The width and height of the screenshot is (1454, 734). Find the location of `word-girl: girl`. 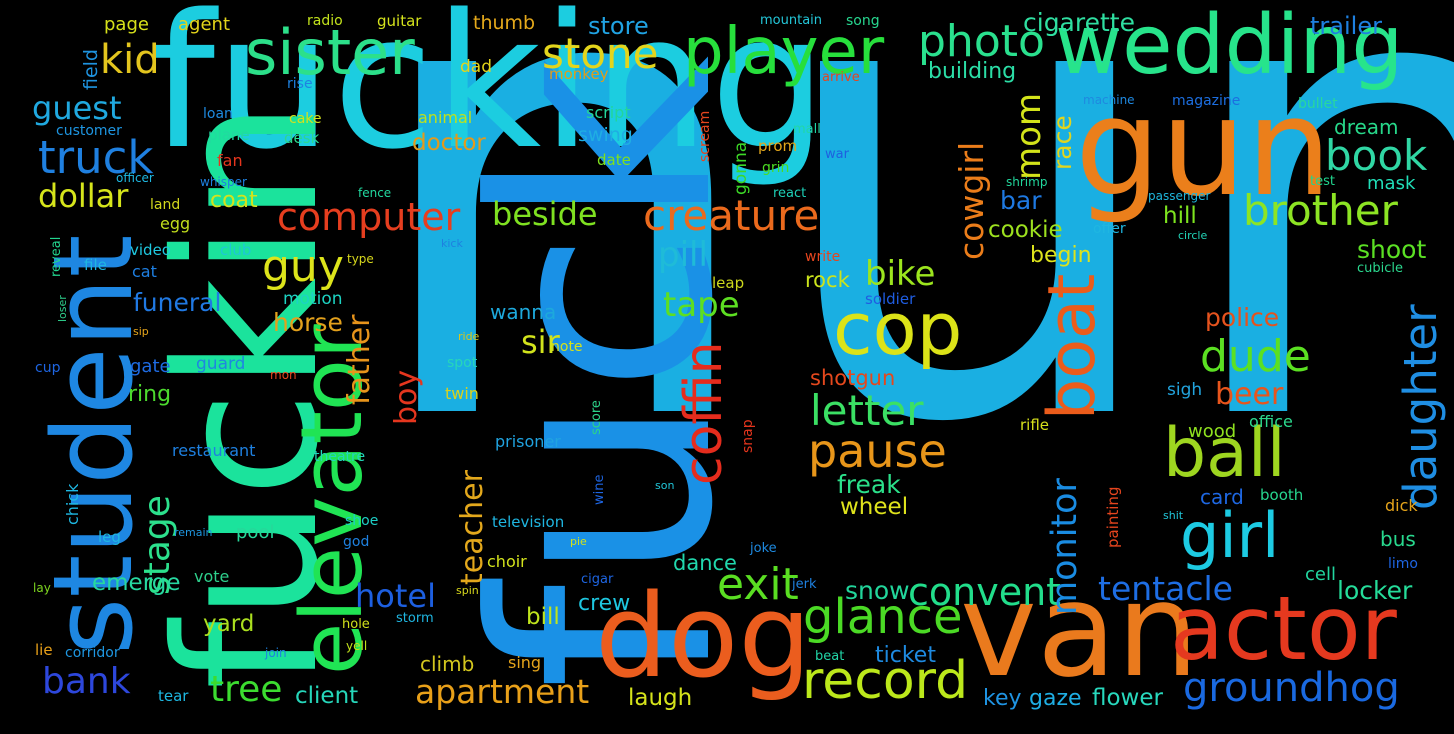

word-girl: girl is located at coordinates (1230, 535).